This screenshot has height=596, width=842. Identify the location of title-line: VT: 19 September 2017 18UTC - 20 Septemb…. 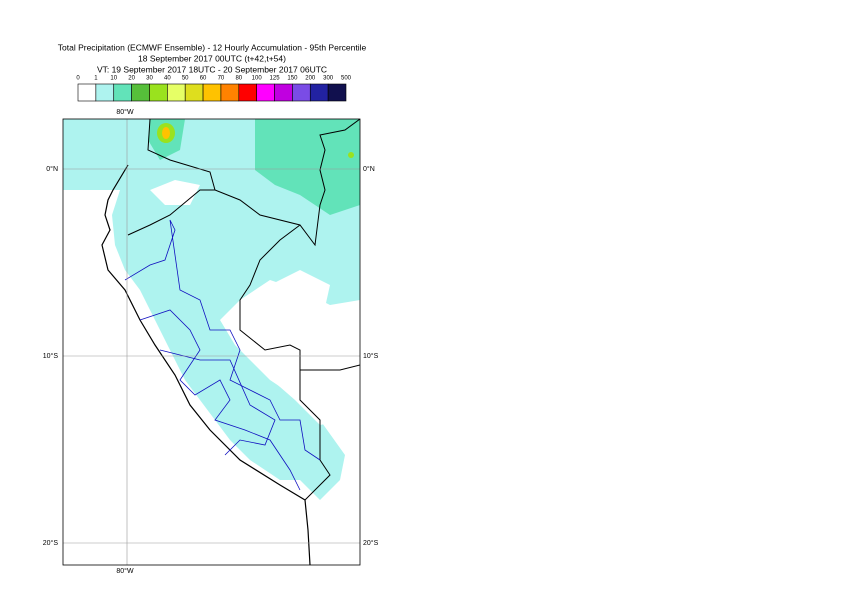
(212, 69).